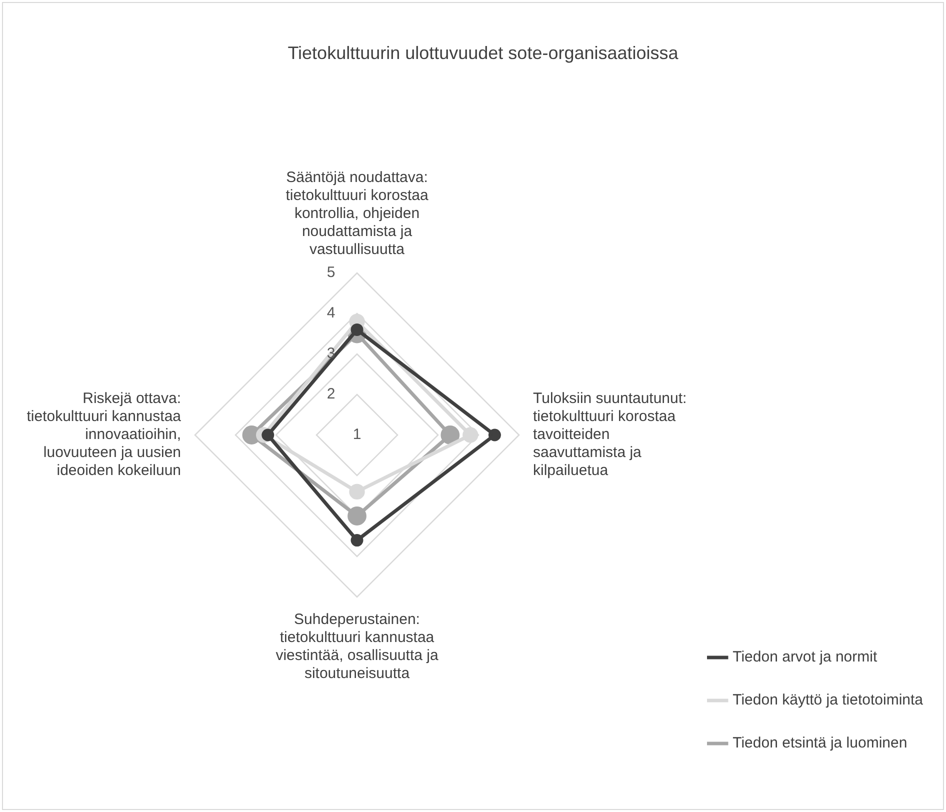 The width and height of the screenshot is (946, 812). I want to click on spoke-label: Sääntöjä noudattava: tietokulttuuri korostaa kontrollia, ohjeiden noudattamista ja vastuullisuutta, so click(357, 213).